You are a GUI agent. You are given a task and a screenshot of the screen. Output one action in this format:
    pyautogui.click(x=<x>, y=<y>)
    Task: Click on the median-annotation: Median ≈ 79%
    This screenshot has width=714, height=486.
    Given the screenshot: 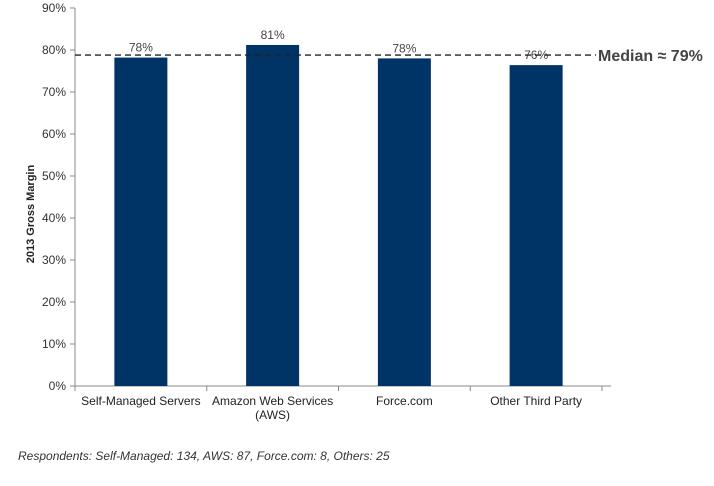 What is the action you would take?
    pyautogui.click(x=389, y=56)
    